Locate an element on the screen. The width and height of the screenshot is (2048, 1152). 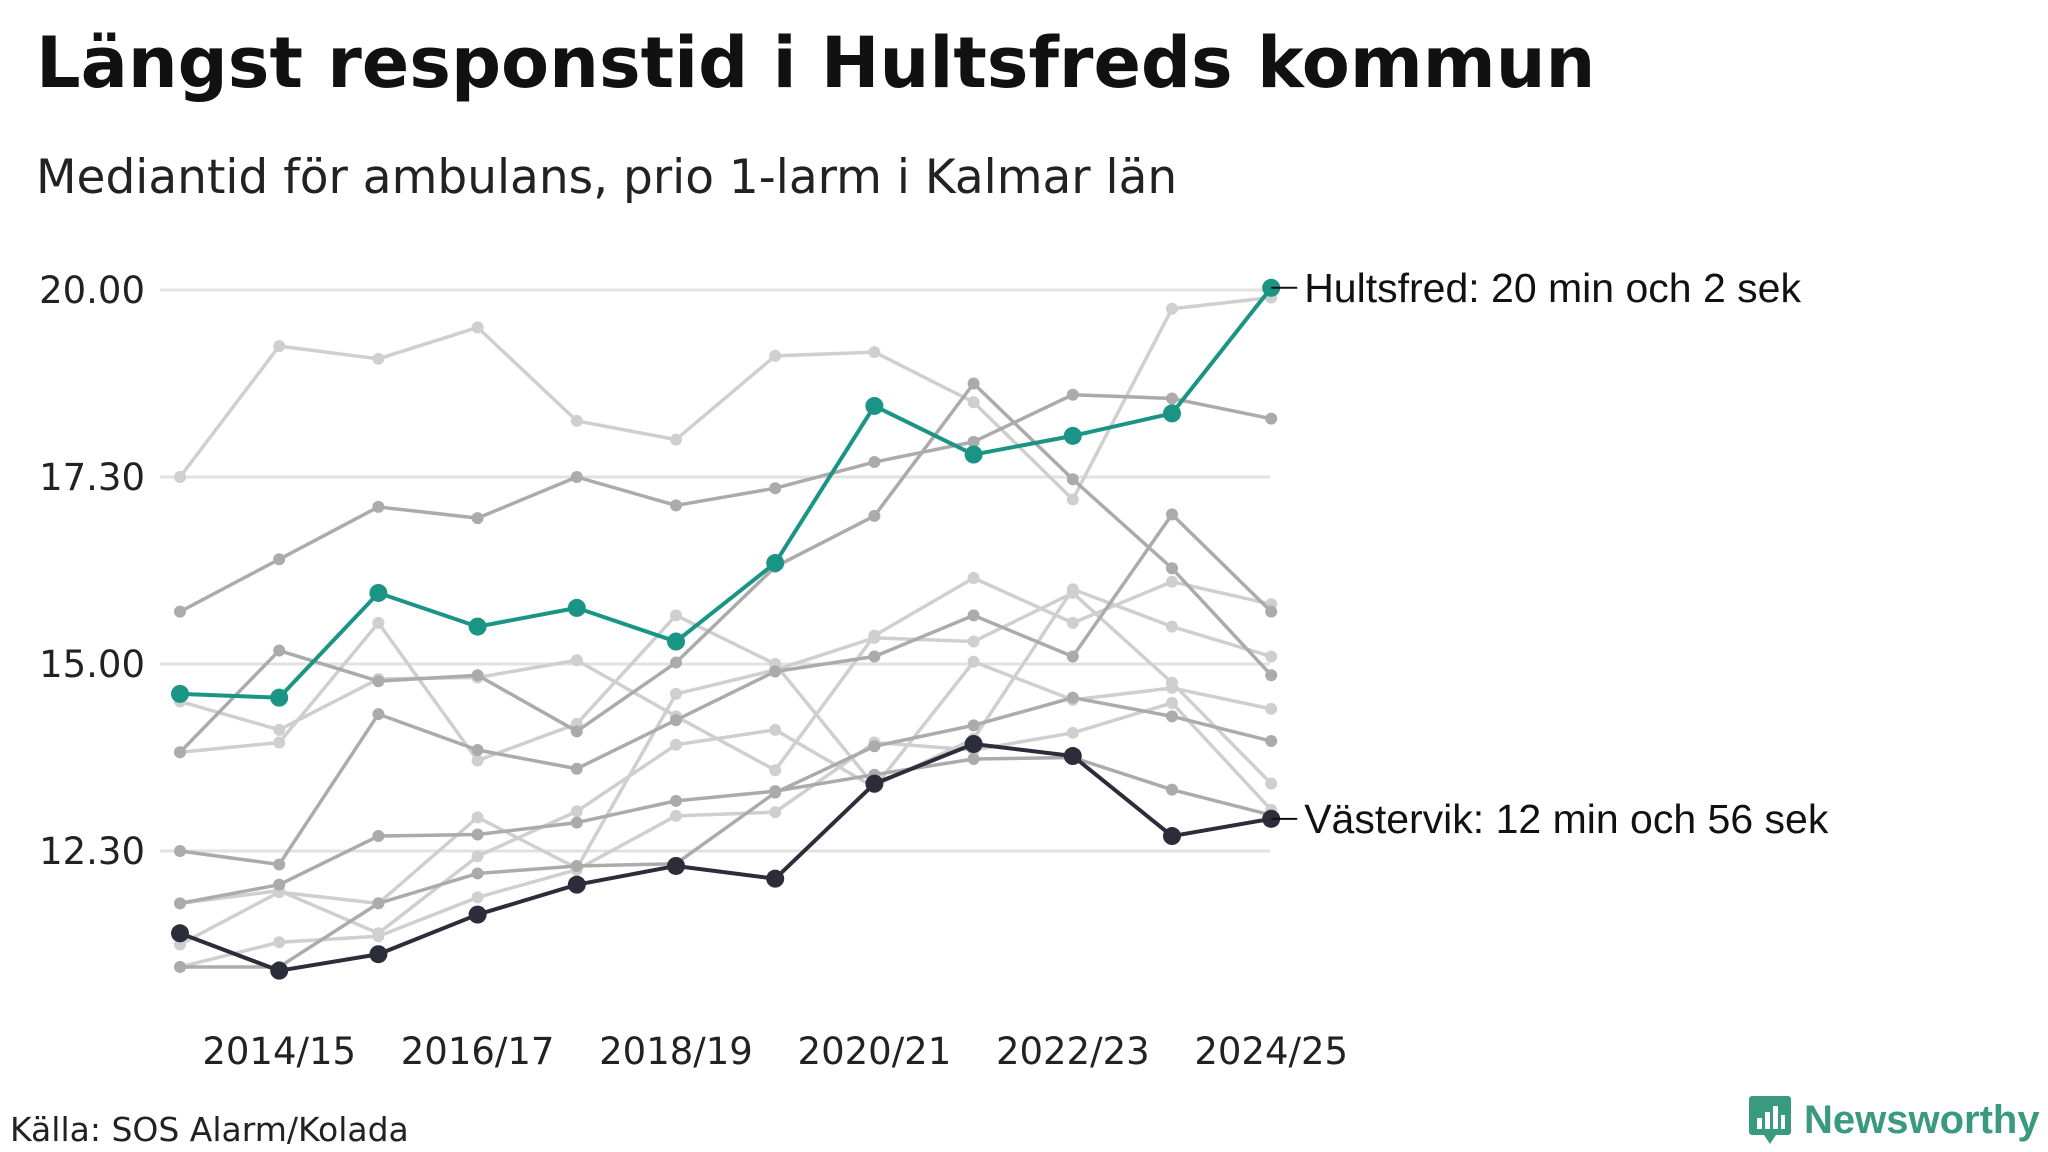
y-axis: 12.30 15.00 17.30 20.00 is located at coordinates (92, 571).